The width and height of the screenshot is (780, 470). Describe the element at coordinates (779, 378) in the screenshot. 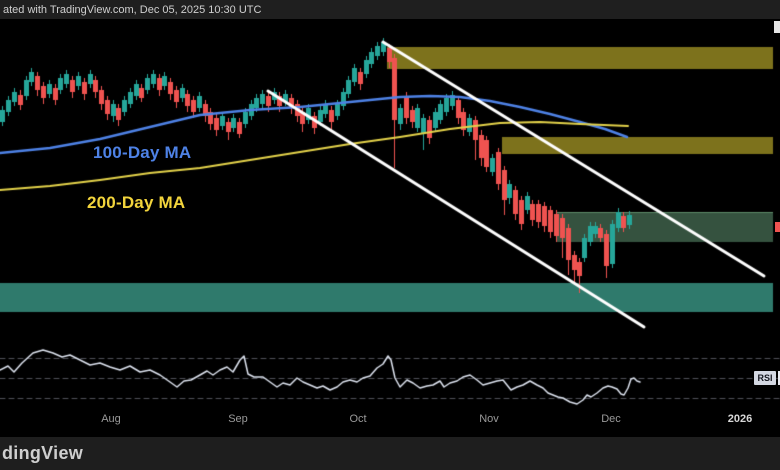

I see `rsi-value-box-cropped` at that location.